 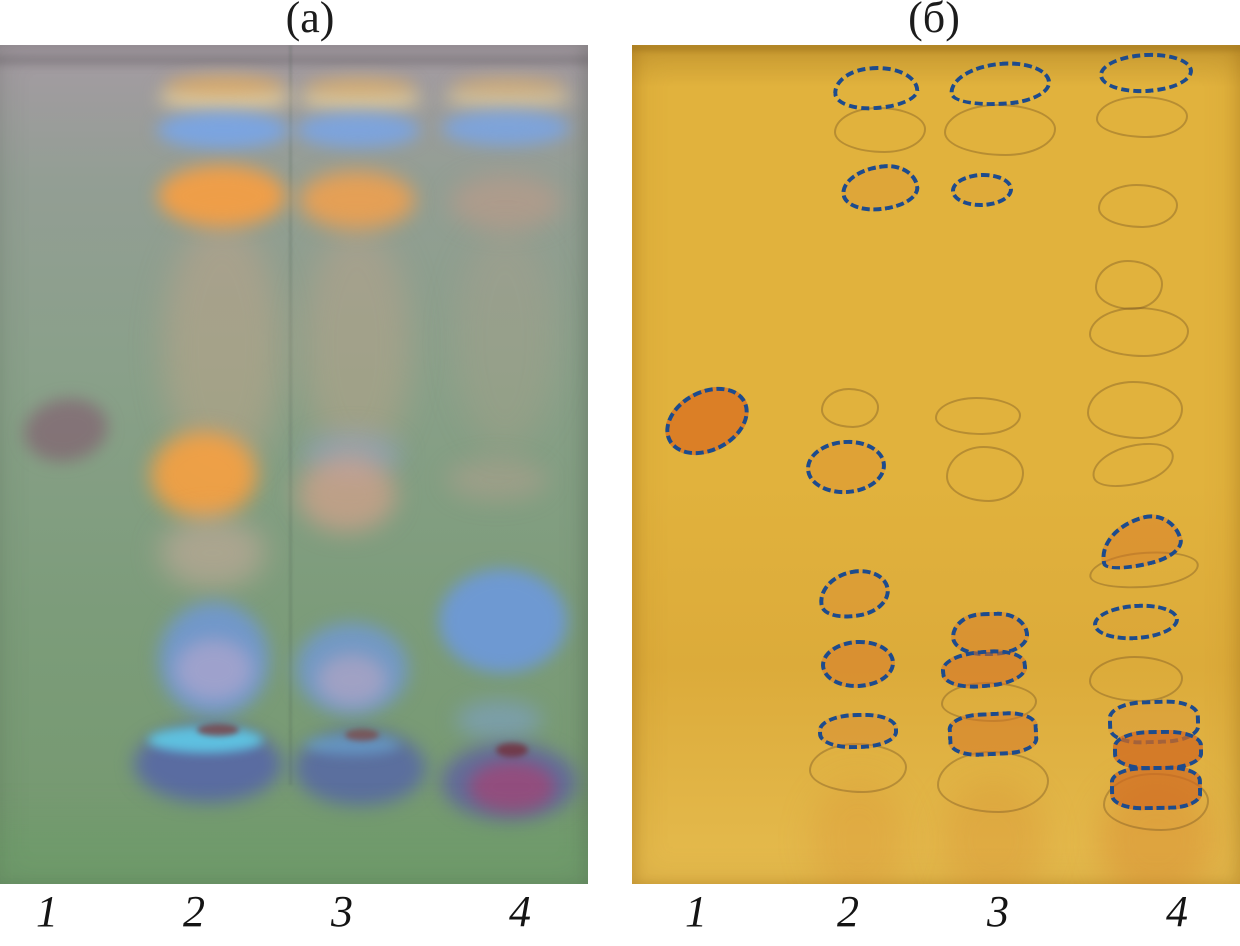 I want to click on spot-lane2-rf1, so click(x=876, y=88).